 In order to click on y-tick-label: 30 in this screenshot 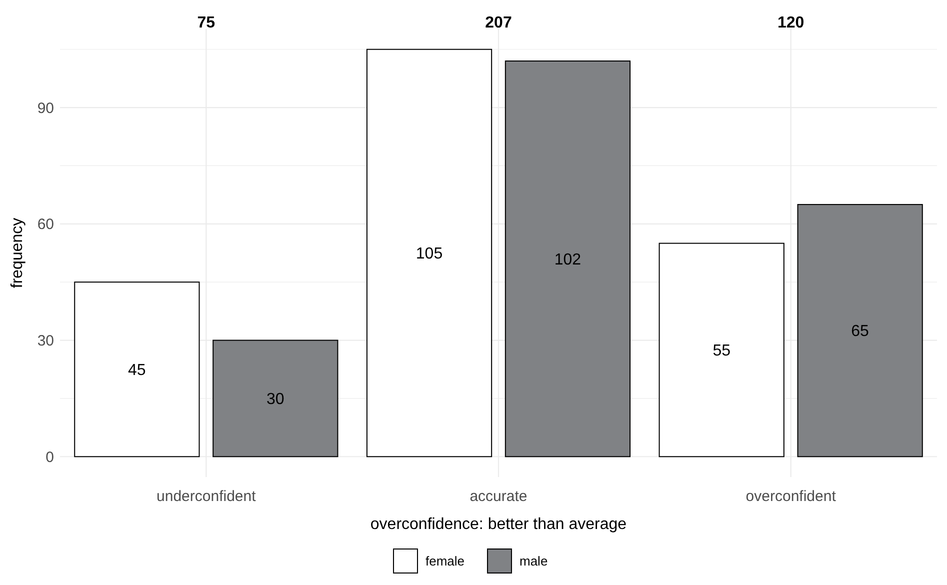, I will do `click(45, 341)`.